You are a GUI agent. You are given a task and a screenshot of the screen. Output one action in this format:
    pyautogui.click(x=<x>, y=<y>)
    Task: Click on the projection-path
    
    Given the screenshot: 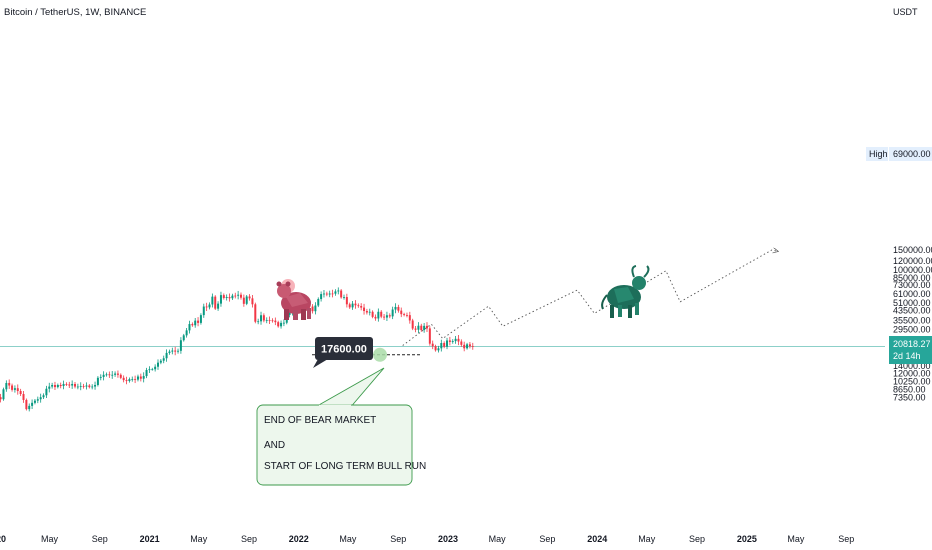 What is the action you would take?
    pyautogui.click(x=590, y=298)
    